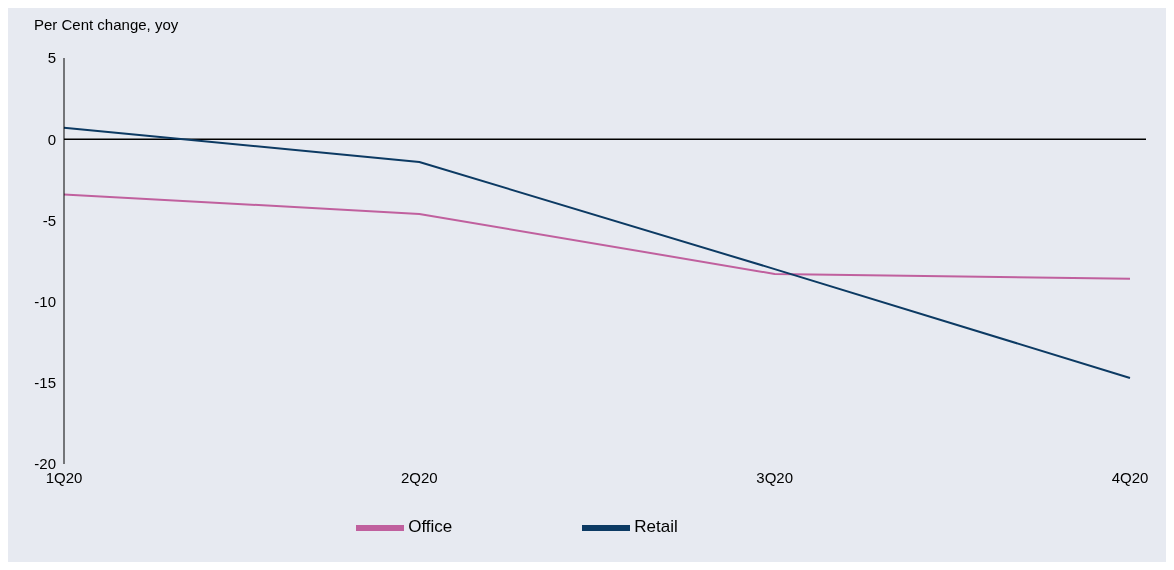 The height and width of the screenshot is (570, 1174). I want to click on legend-label: Office, so click(430, 527).